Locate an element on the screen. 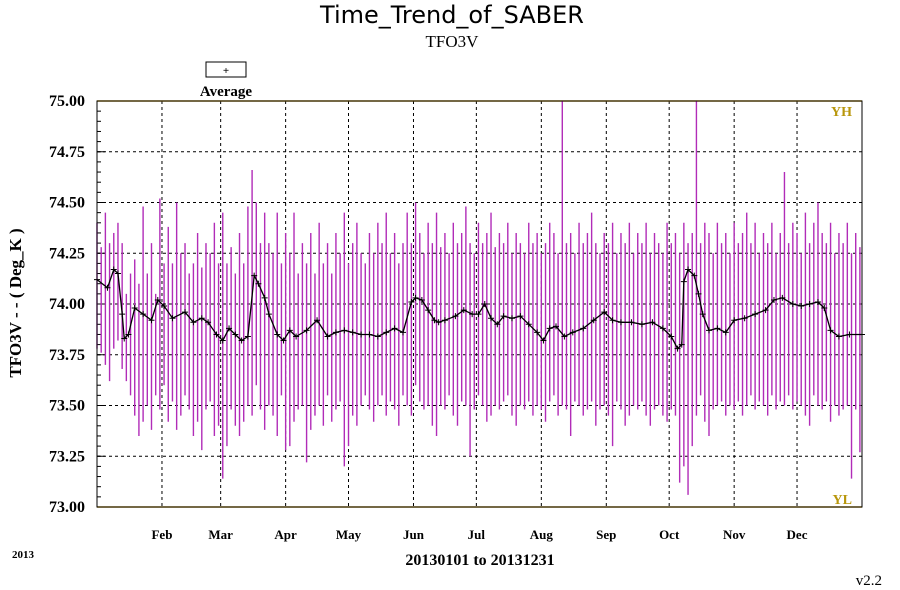 The height and width of the screenshot is (590, 900). x-tick-label: Dec is located at coordinates (797, 534).